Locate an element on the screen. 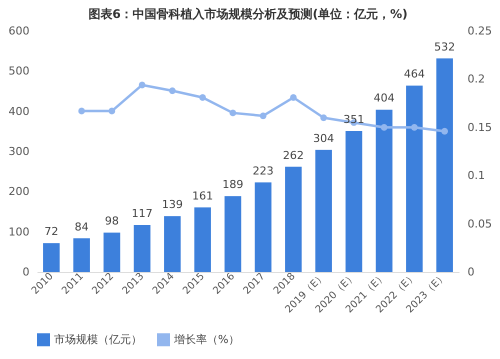  data-label: 304 is located at coordinates (323, 138).